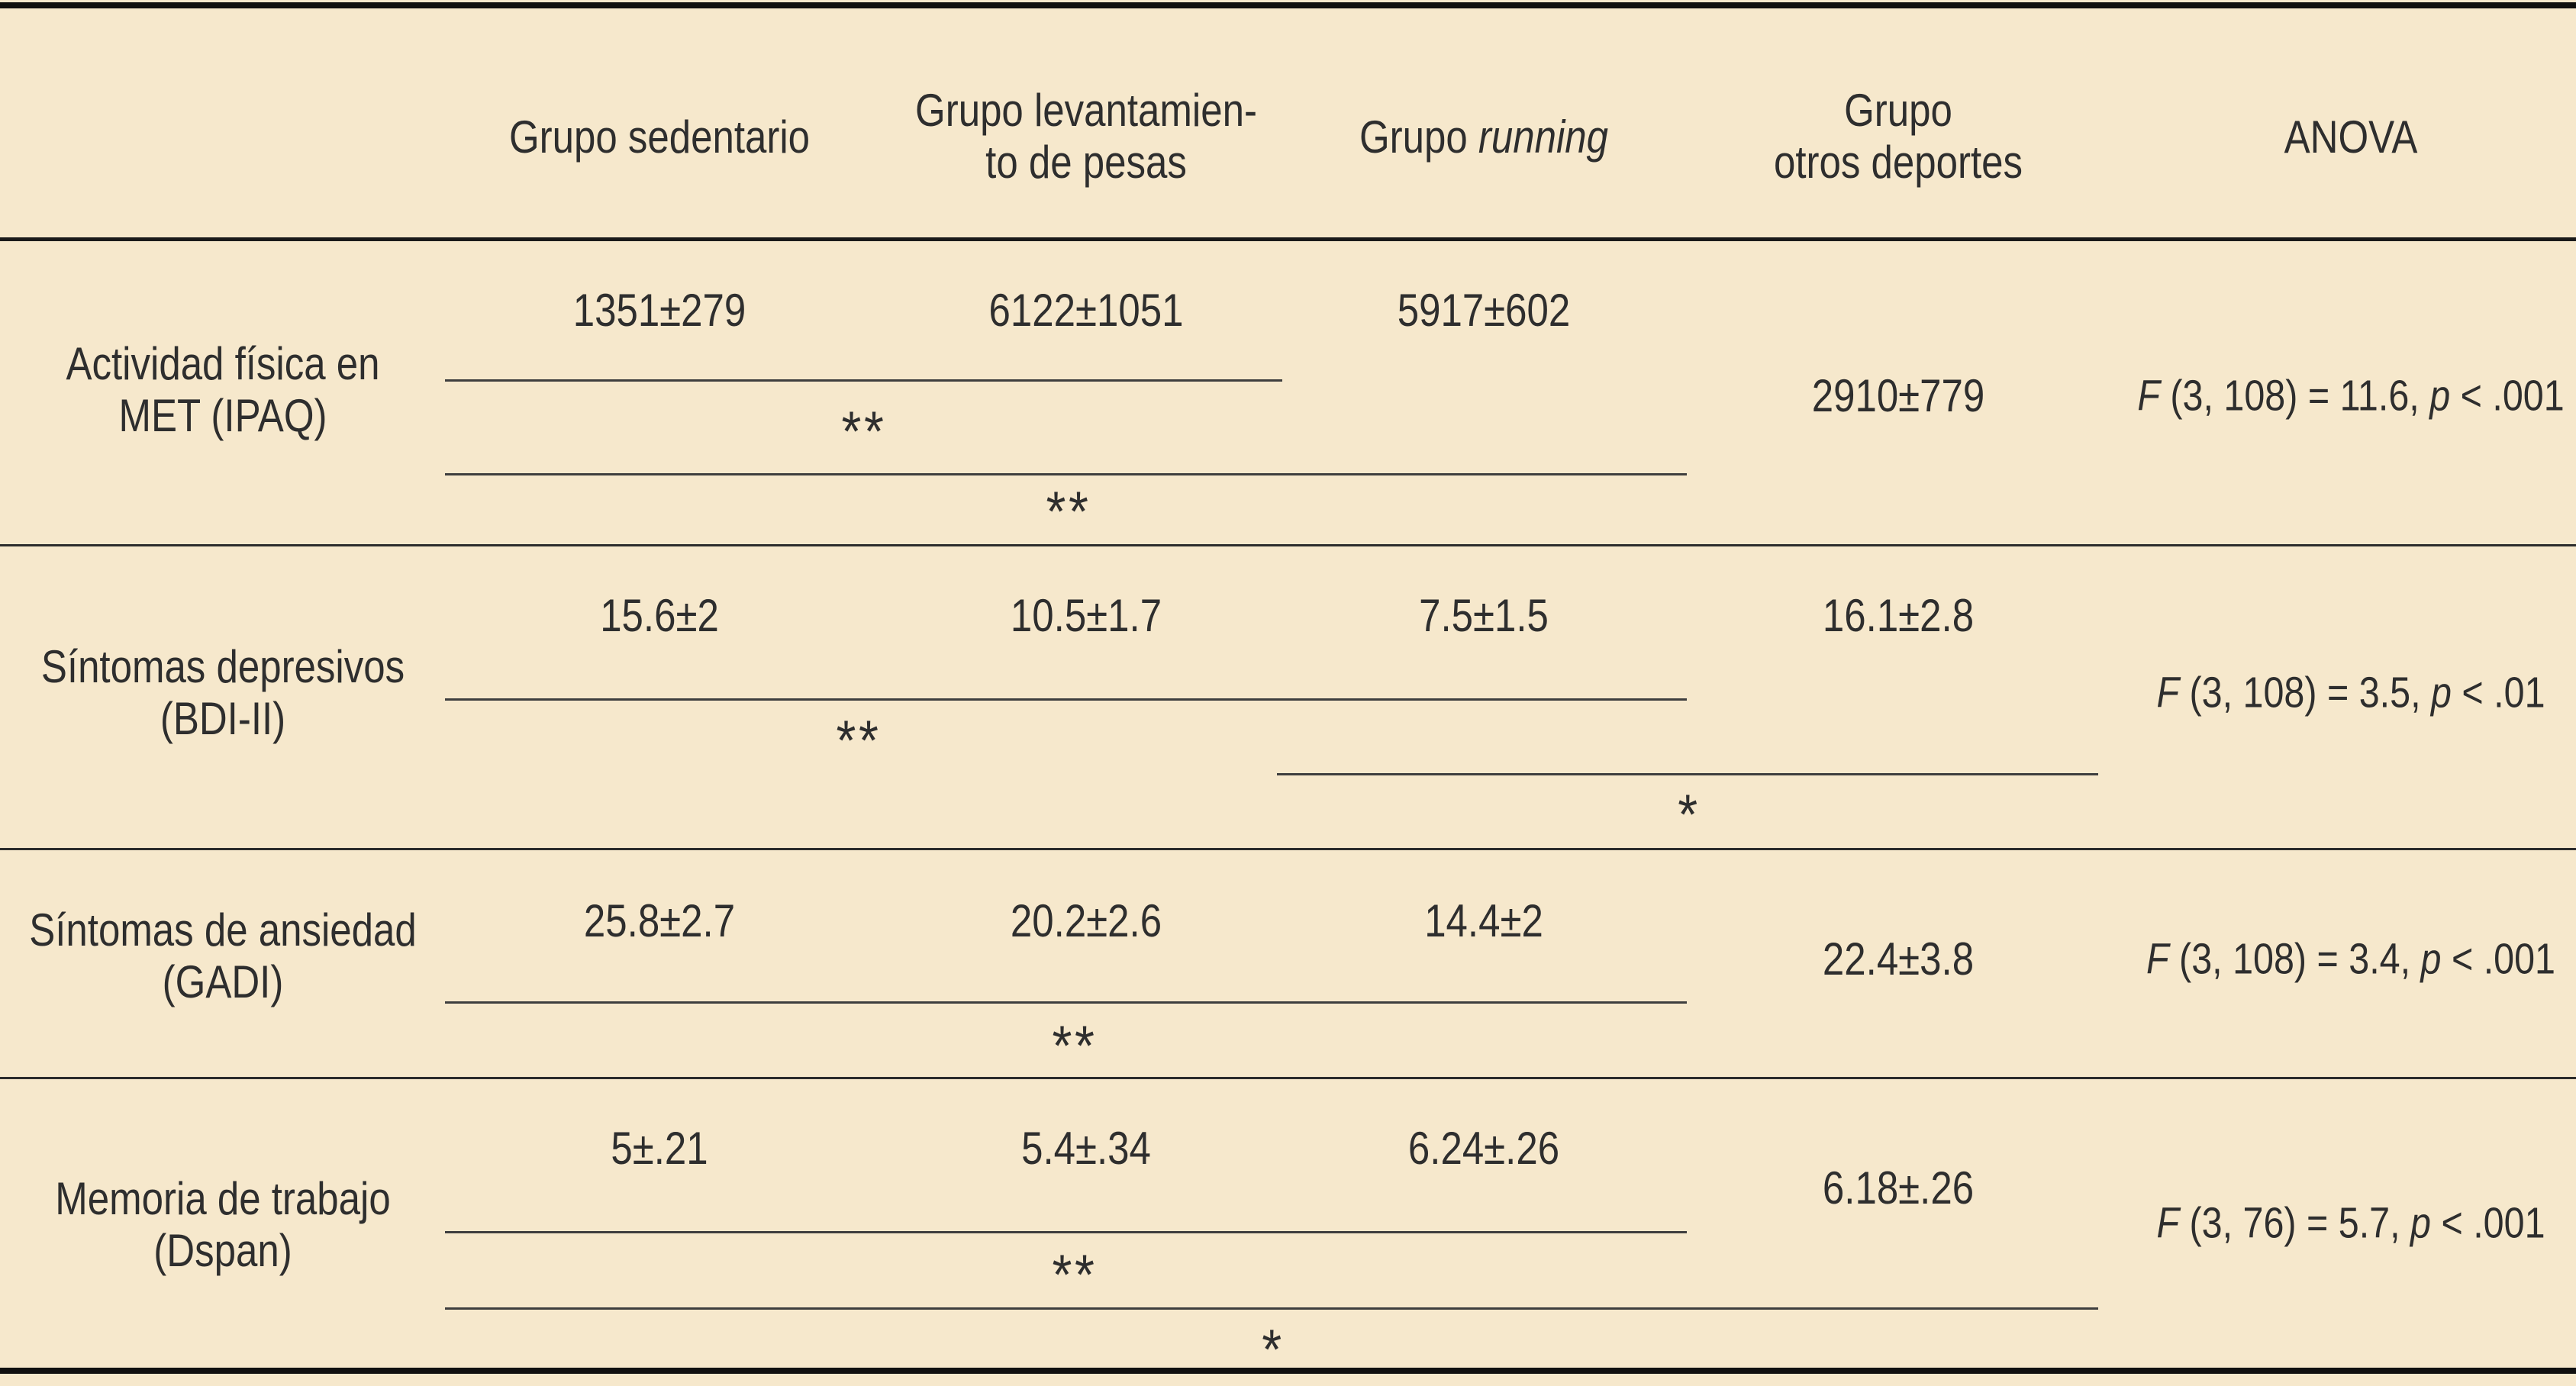  Describe the element at coordinates (864, 431) in the screenshot. I see `row1-significance-marker-1: **` at that location.